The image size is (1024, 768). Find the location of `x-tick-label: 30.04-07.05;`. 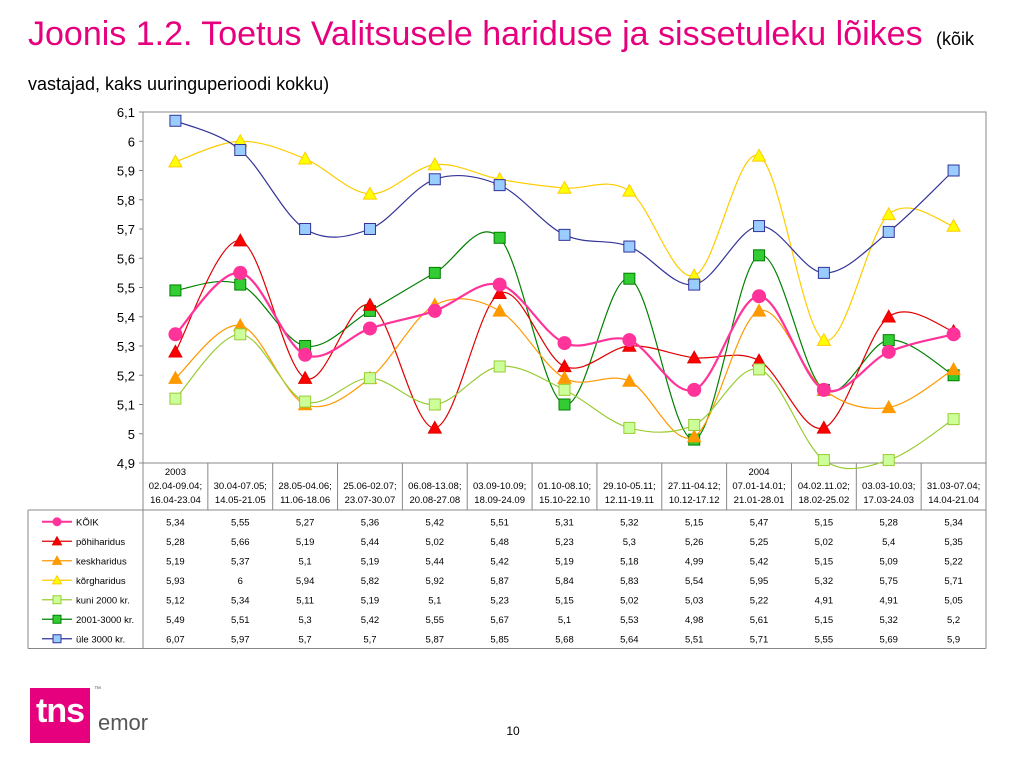

x-tick-label: 30.04-07.05; is located at coordinates (240, 486).